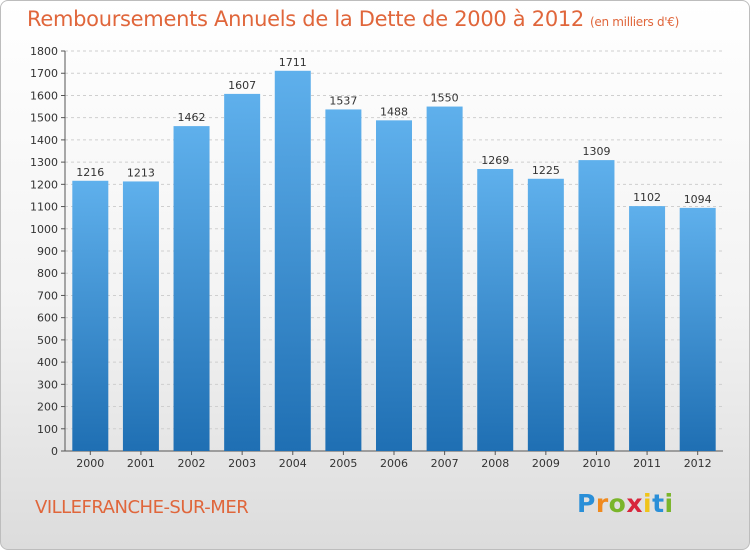 The width and height of the screenshot is (750, 550). What do you see at coordinates (141, 463) in the screenshot?
I see `x-tick-label: 2001` at bounding box center [141, 463].